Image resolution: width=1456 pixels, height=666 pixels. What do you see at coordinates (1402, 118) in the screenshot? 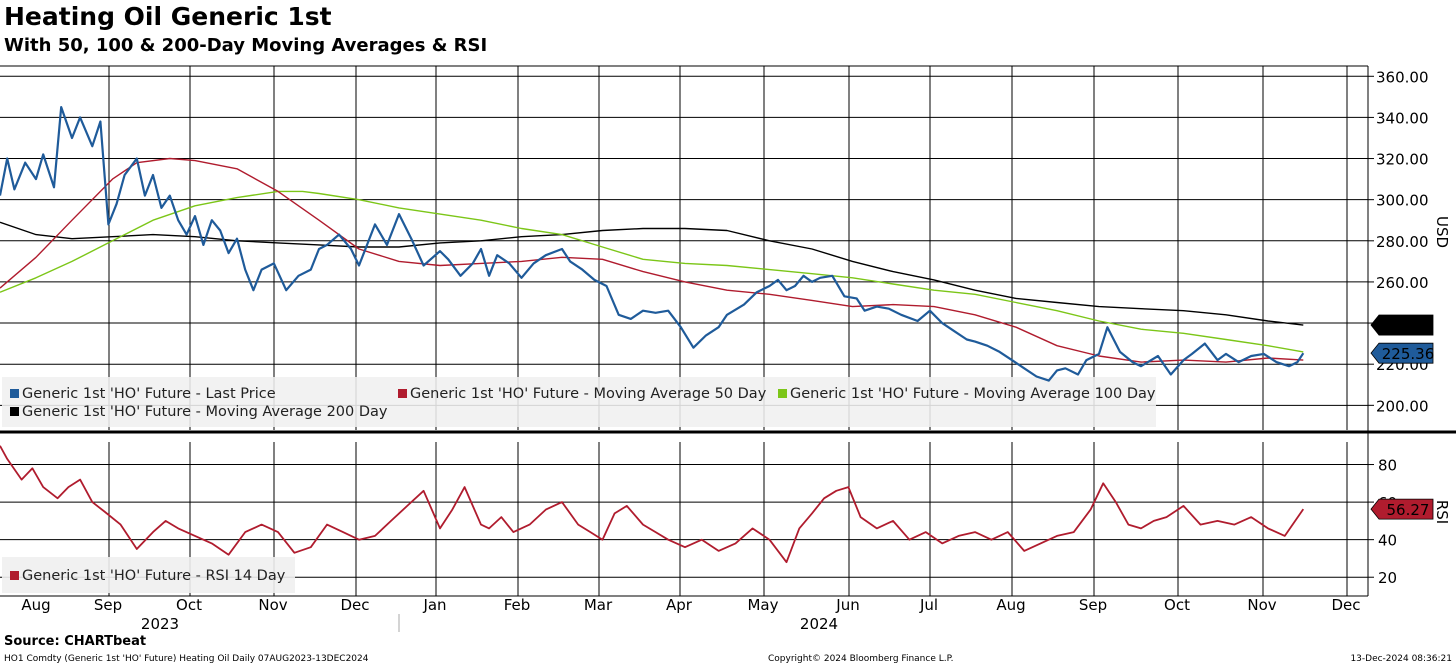
I see `price-ytick-label: 340.00` at bounding box center [1402, 118].